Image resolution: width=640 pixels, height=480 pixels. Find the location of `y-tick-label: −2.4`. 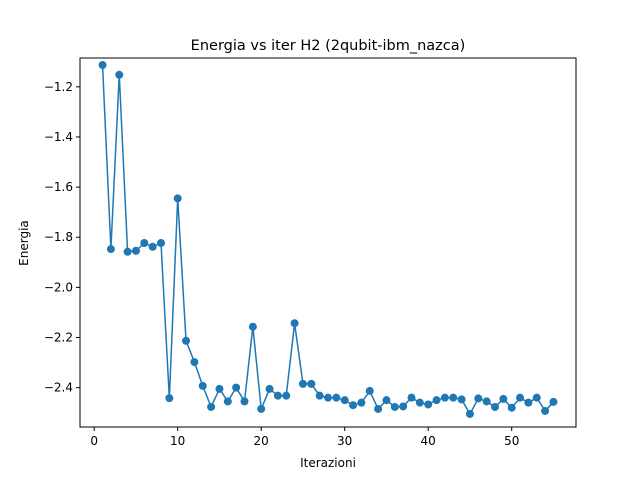

y-tick-label: −2.4 is located at coordinates (58, 388).